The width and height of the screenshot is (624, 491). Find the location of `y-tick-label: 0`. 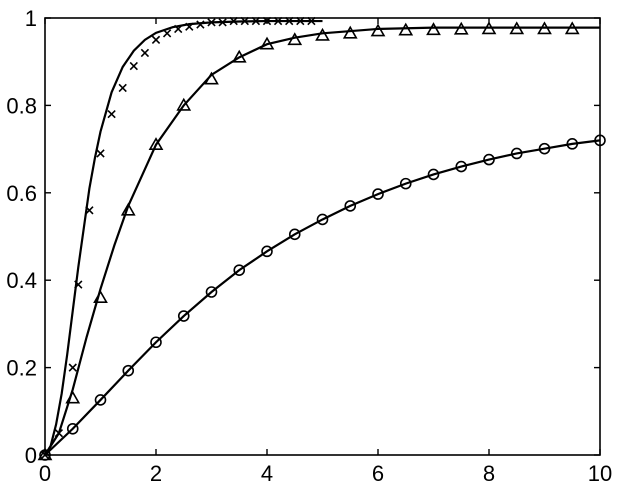

y-tick-label: 0 is located at coordinates (31, 455).